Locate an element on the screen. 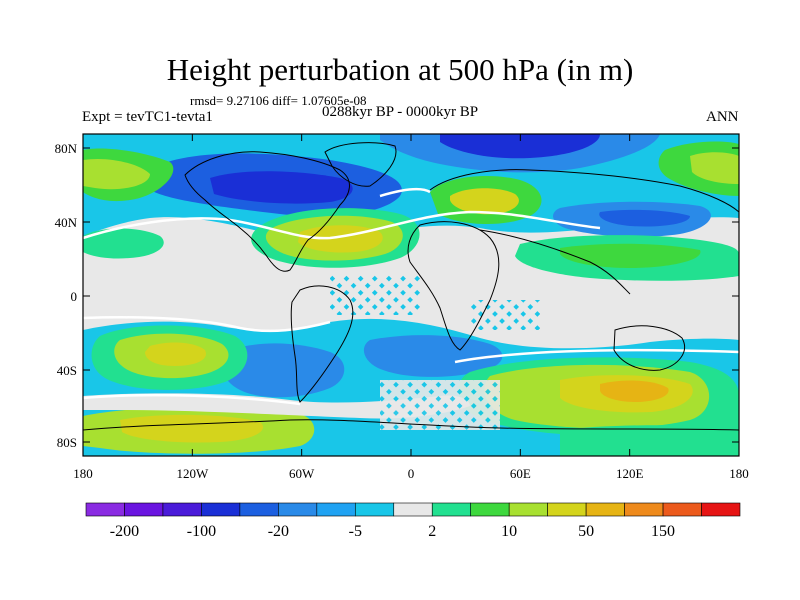 The height and width of the screenshot is (600, 800). tropic-hatch-atlantic is located at coordinates (375, 295).